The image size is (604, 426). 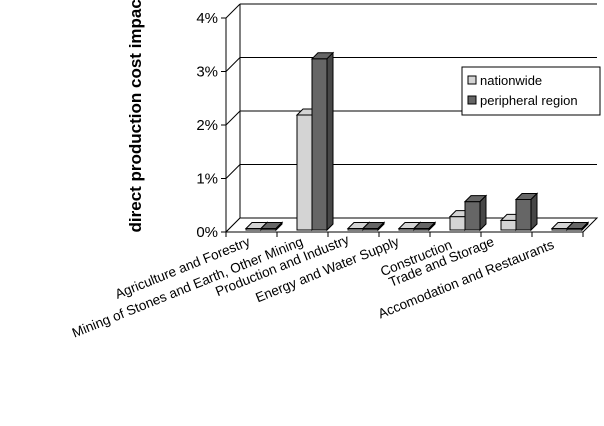 What do you see at coordinates (207, 18) in the screenshot?
I see `y-tick-label: 4%` at bounding box center [207, 18].